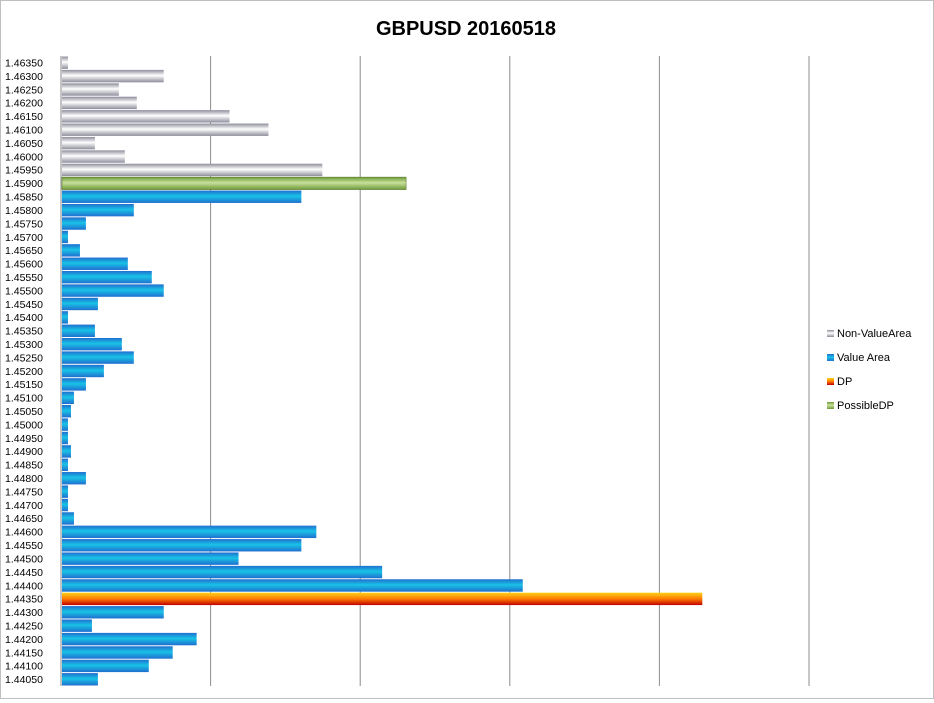 This screenshot has width=934, height=703. I want to click on bar-1.45350, so click(78, 330).